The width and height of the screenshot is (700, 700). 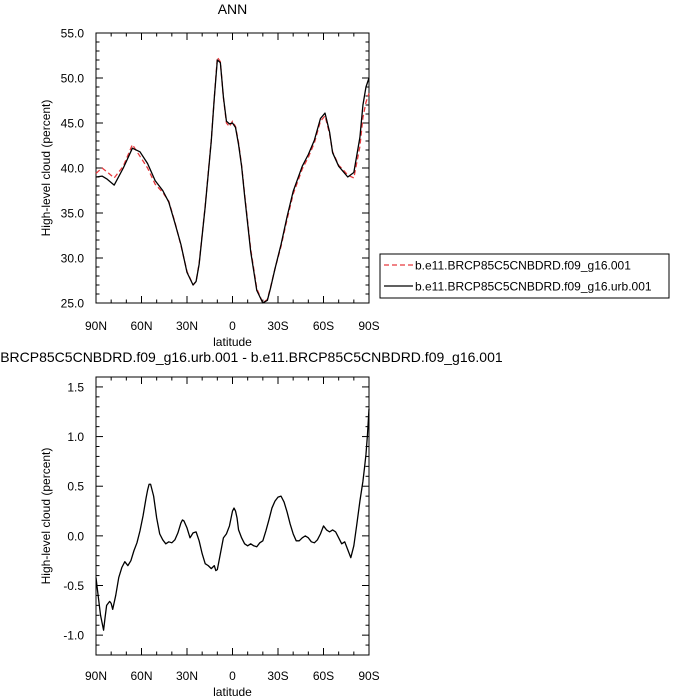 I want to click on y-tick-label: 0.5, so click(x=75, y=487).